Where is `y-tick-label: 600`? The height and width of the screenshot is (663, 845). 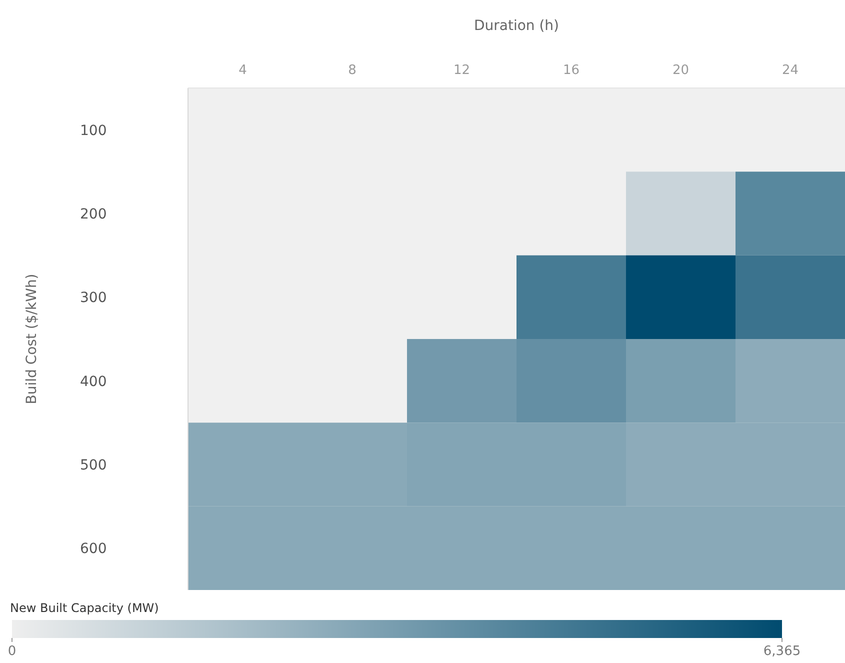
y-tick-label: 600 is located at coordinates (93, 549).